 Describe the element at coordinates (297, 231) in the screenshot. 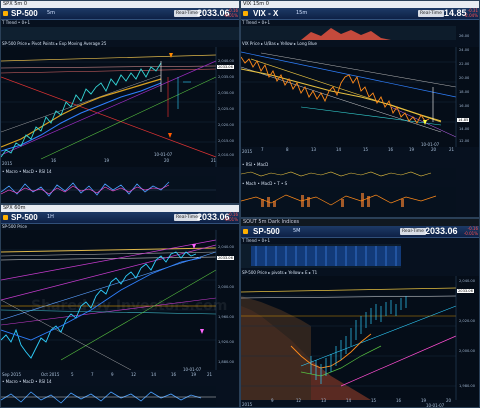

I see `timeframe-label: 5M` at that location.